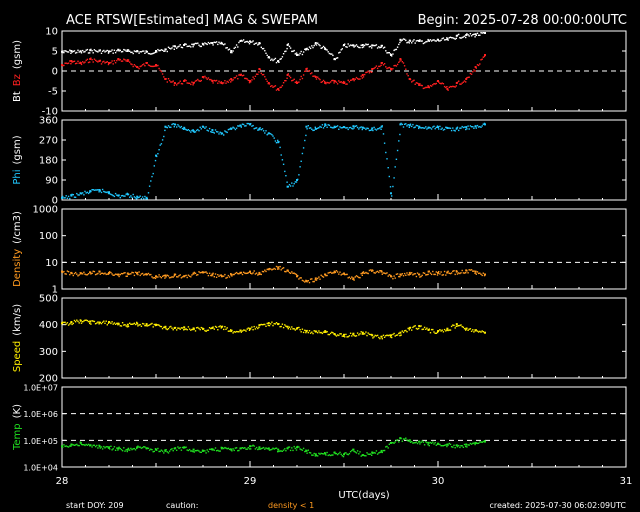  What do you see at coordinates (17, 437) in the screenshot?
I see `y-axis-label-part-temp-0: Temp` at bounding box center [17, 437].